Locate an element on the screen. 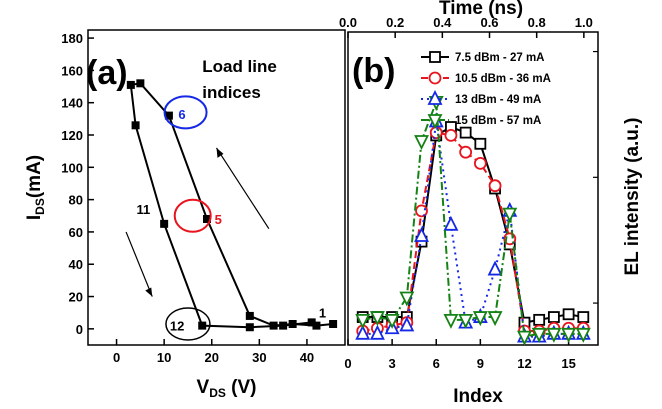 Image resolution: width=662 pixels, height=409 pixels. legend-label: 15 dBm - 57 mA is located at coordinates (498, 121).